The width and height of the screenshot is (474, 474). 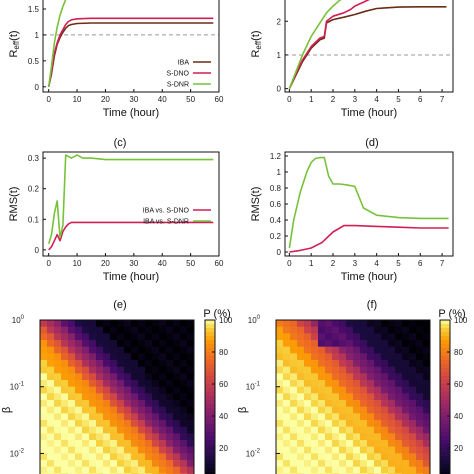 What do you see at coordinates (130, 52) in the screenshot?
I see `series-line` at bounding box center [130, 52].